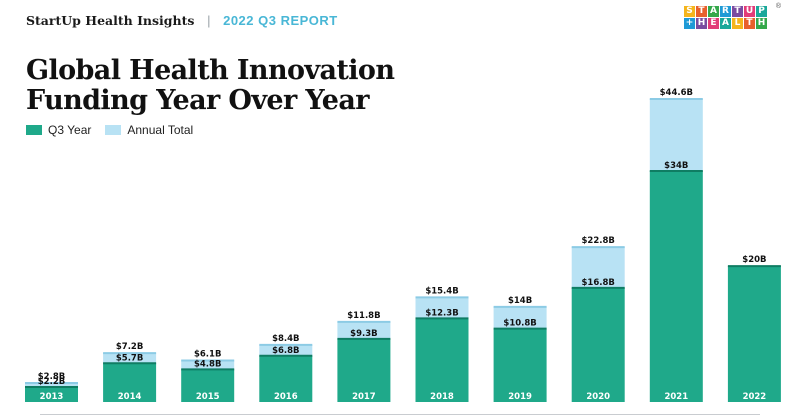 The height and width of the screenshot is (419, 800). What do you see at coordinates (598, 283) in the screenshot?
I see `q3-year-value-label: $16.8B` at bounding box center [598, 283].